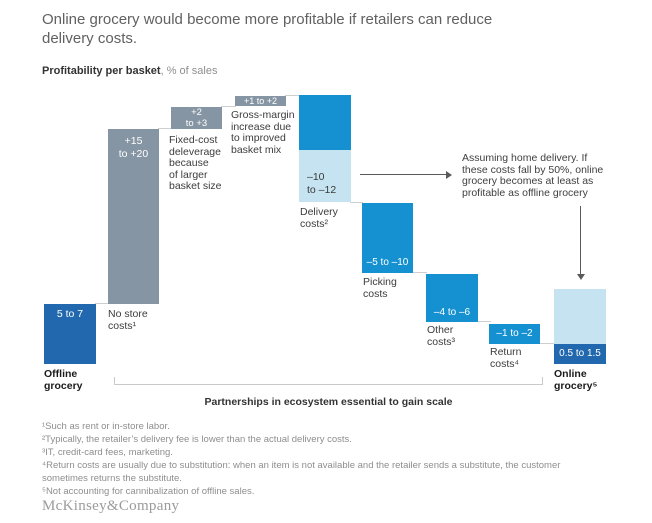  What do you see at coordinates (106, 426) in the screenshot?
I see `footnote-1: ¹Such as rent or in-store labor.` at bounding box center [106, 426].